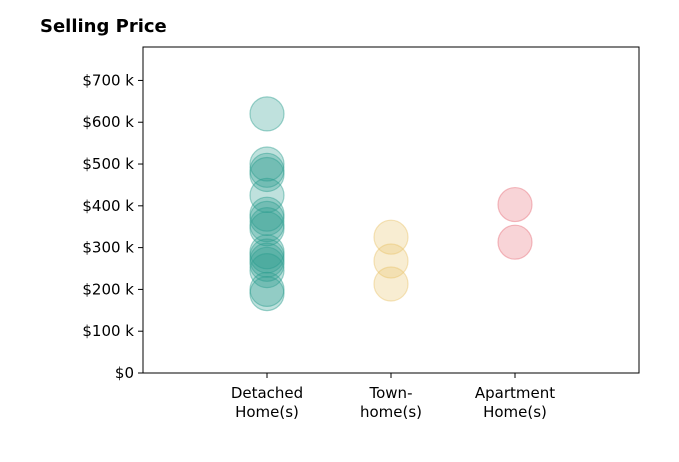  I want to click on y-tick-label: $200 k, so click(108, 289).